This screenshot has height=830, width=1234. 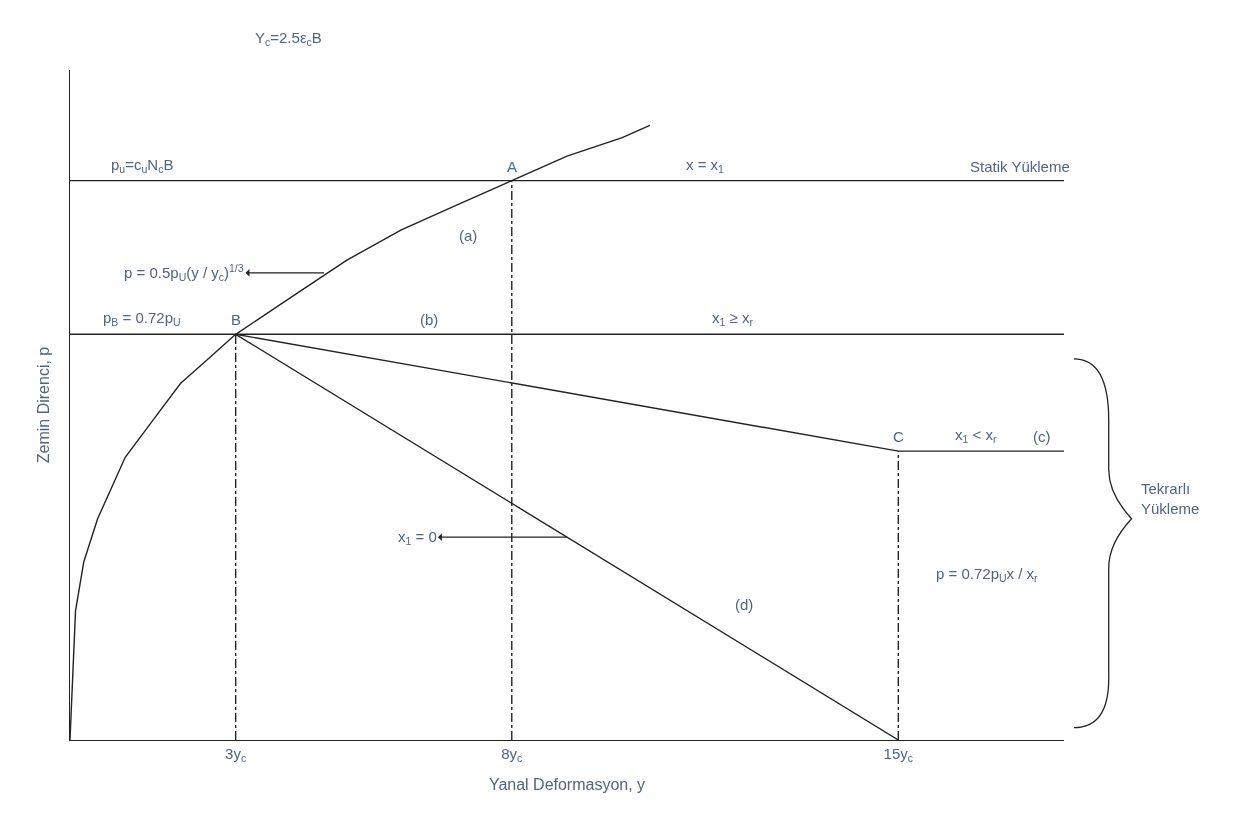 I want to click on y-axis-title: Zemin Direnci, p, so click(x=43, y=405).